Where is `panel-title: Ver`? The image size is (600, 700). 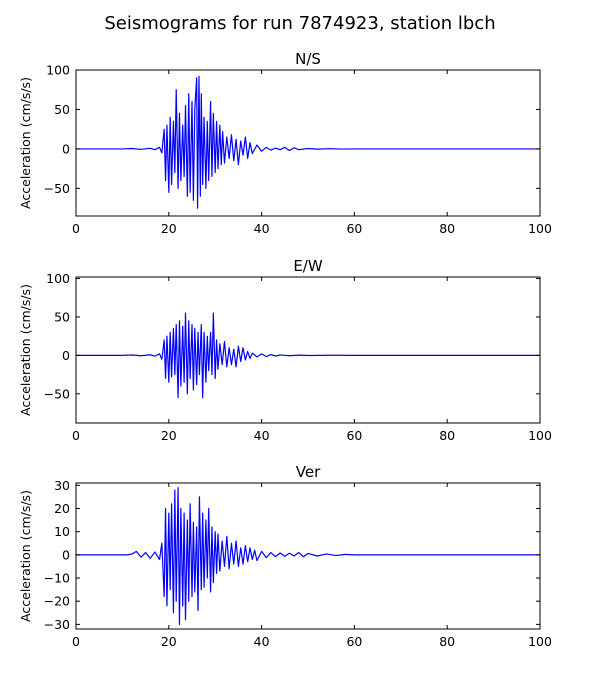
panel-title: Ver is located at coordinates (308, 472).